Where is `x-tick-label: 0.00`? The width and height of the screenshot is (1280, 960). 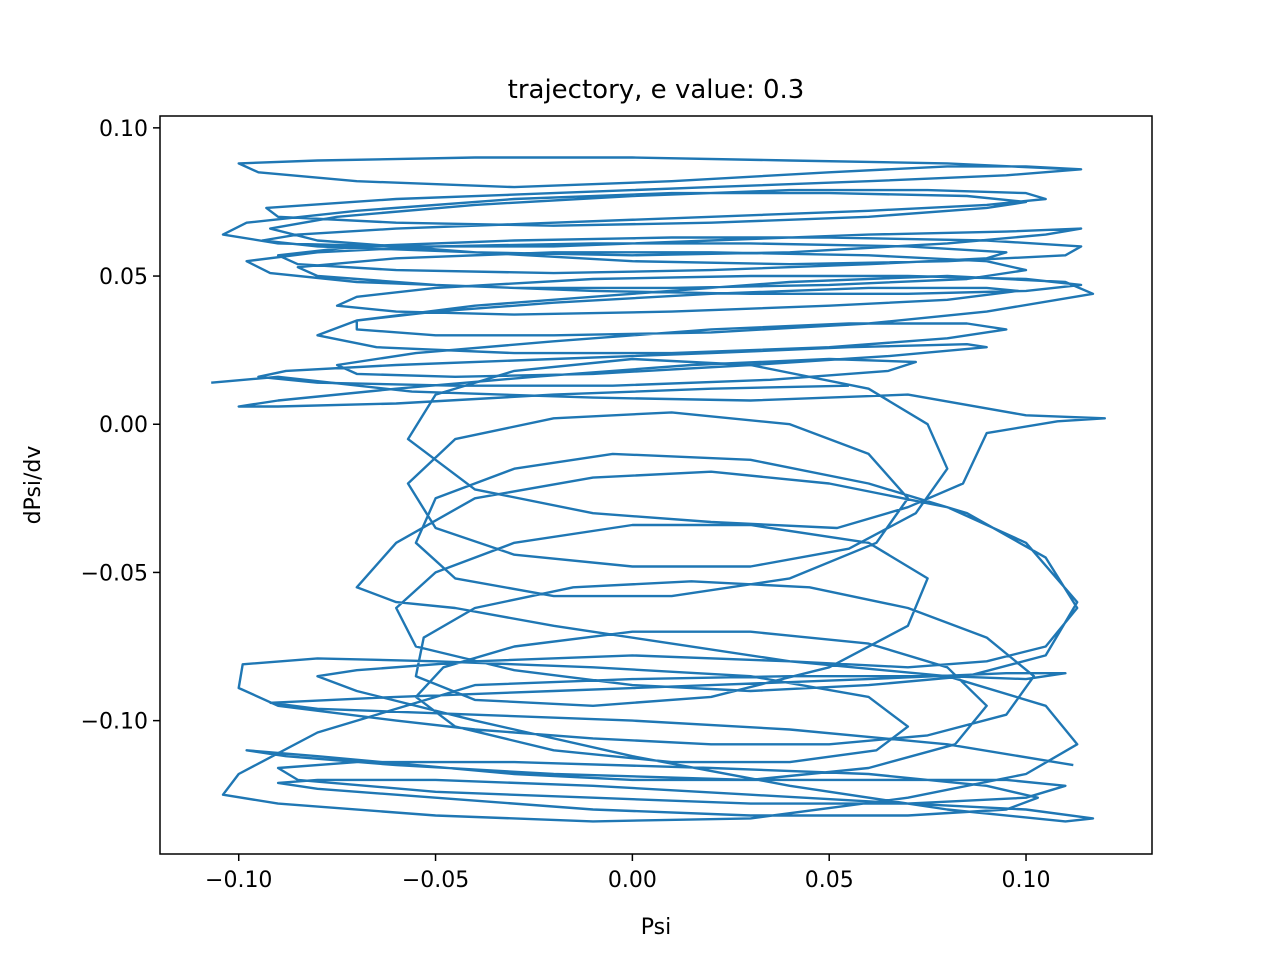 x-tick-label: 0.00 is located at coordinates (632, 880).